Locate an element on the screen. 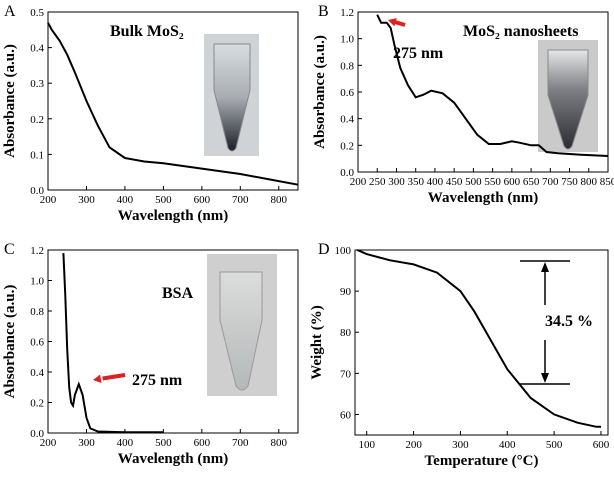 The image size is (614, 479). annotation: BSA is located at coordinates (178, 293).